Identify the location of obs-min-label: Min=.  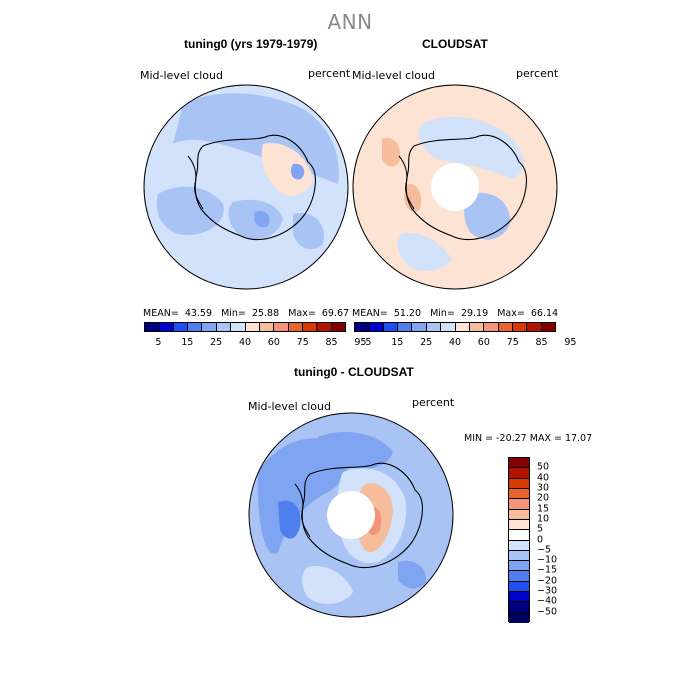
(442, 313).